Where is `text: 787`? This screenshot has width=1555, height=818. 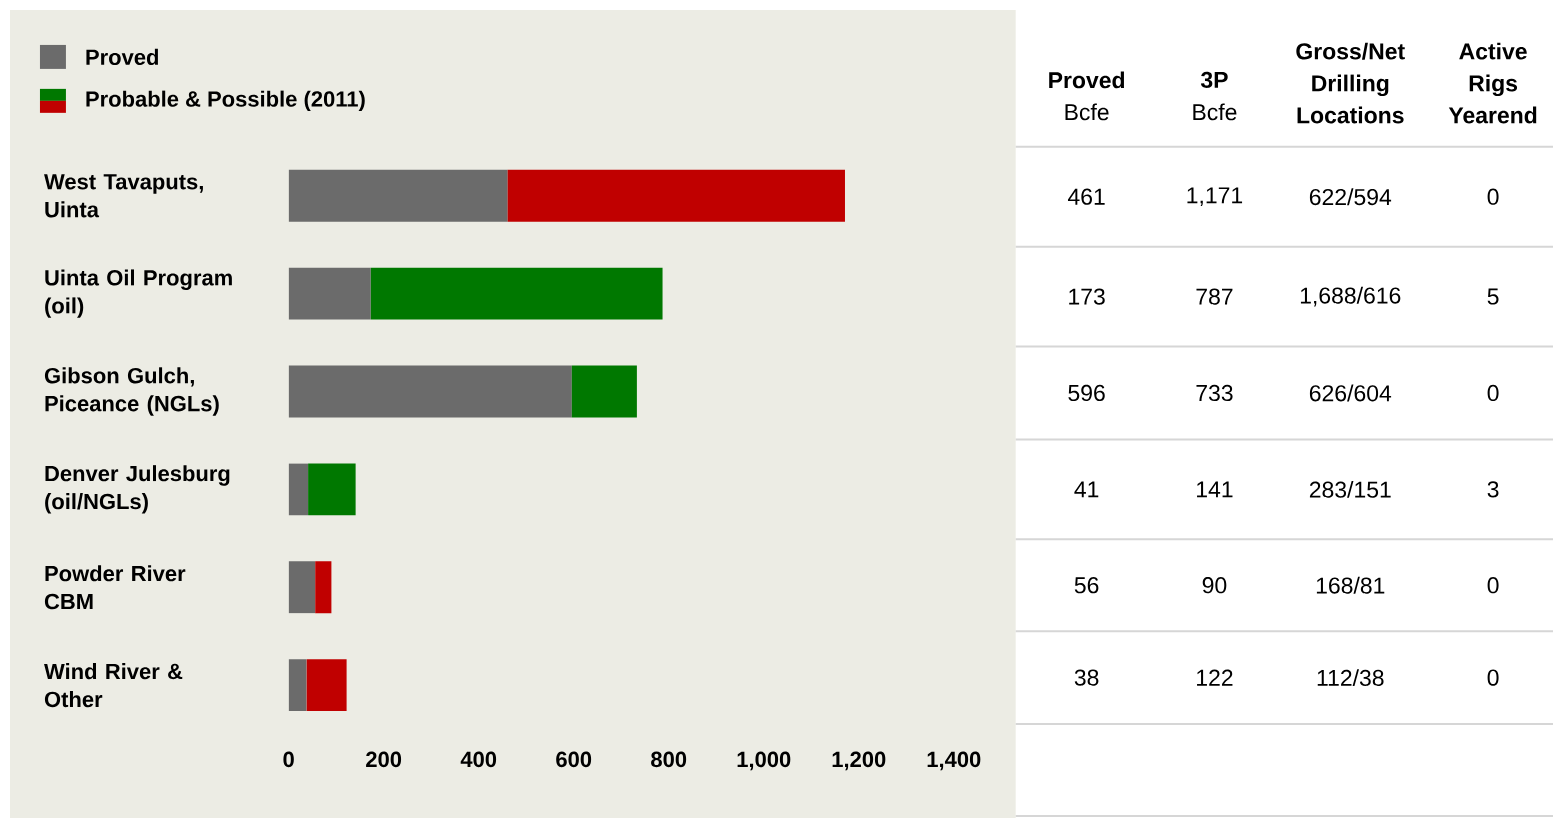
text: 787 is located at coordinates (1214, 296).